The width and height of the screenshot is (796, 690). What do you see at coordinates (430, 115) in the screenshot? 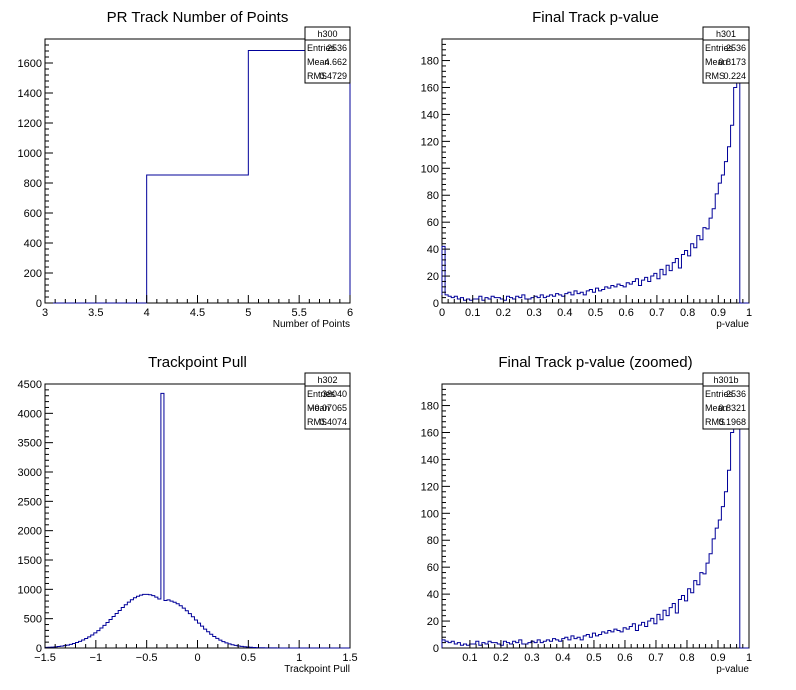
I see `y-tick-label: 140` at bounding box center [430, 115].